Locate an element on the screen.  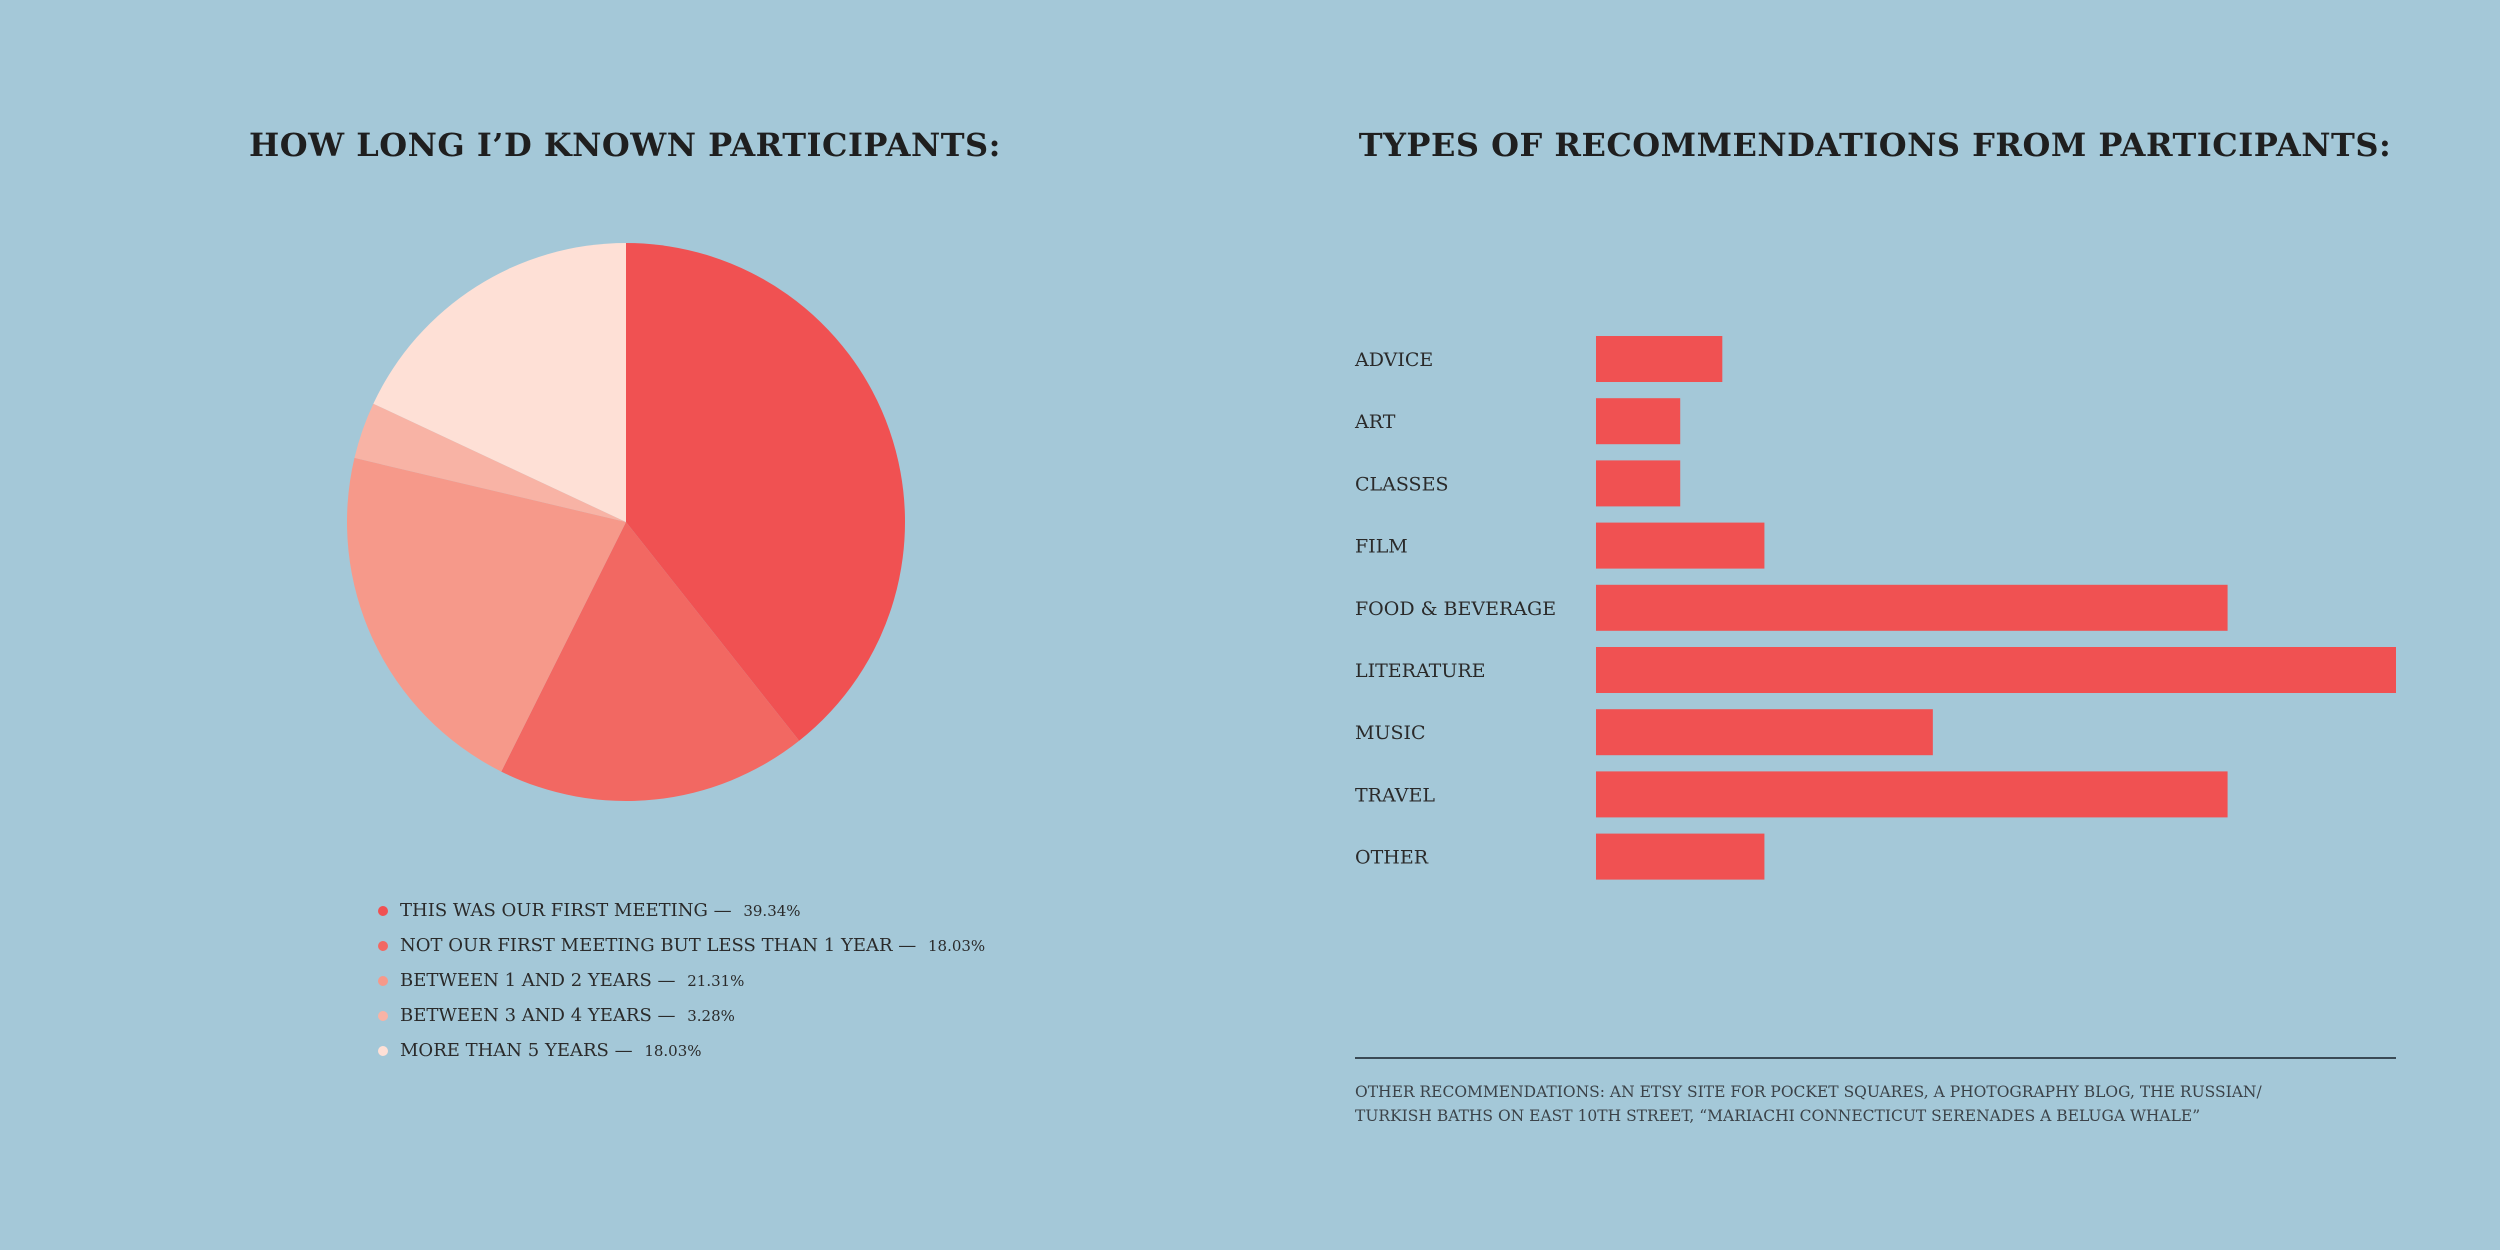
legend-value: 39.34% is located at coordinates (772, 911).